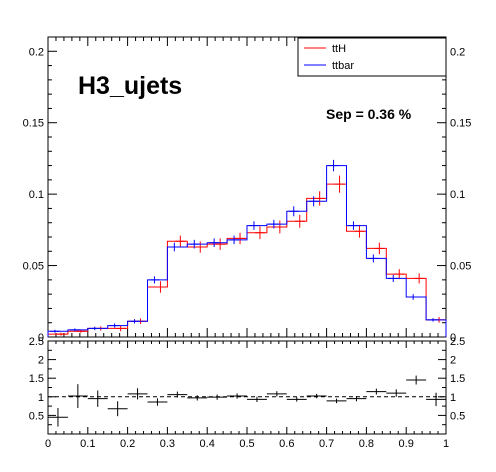  What do you see at coordinates (36, 342) in the screenshot?
I see `ratio-y-tick-label: 2.5` at bounding box center [36, 342].